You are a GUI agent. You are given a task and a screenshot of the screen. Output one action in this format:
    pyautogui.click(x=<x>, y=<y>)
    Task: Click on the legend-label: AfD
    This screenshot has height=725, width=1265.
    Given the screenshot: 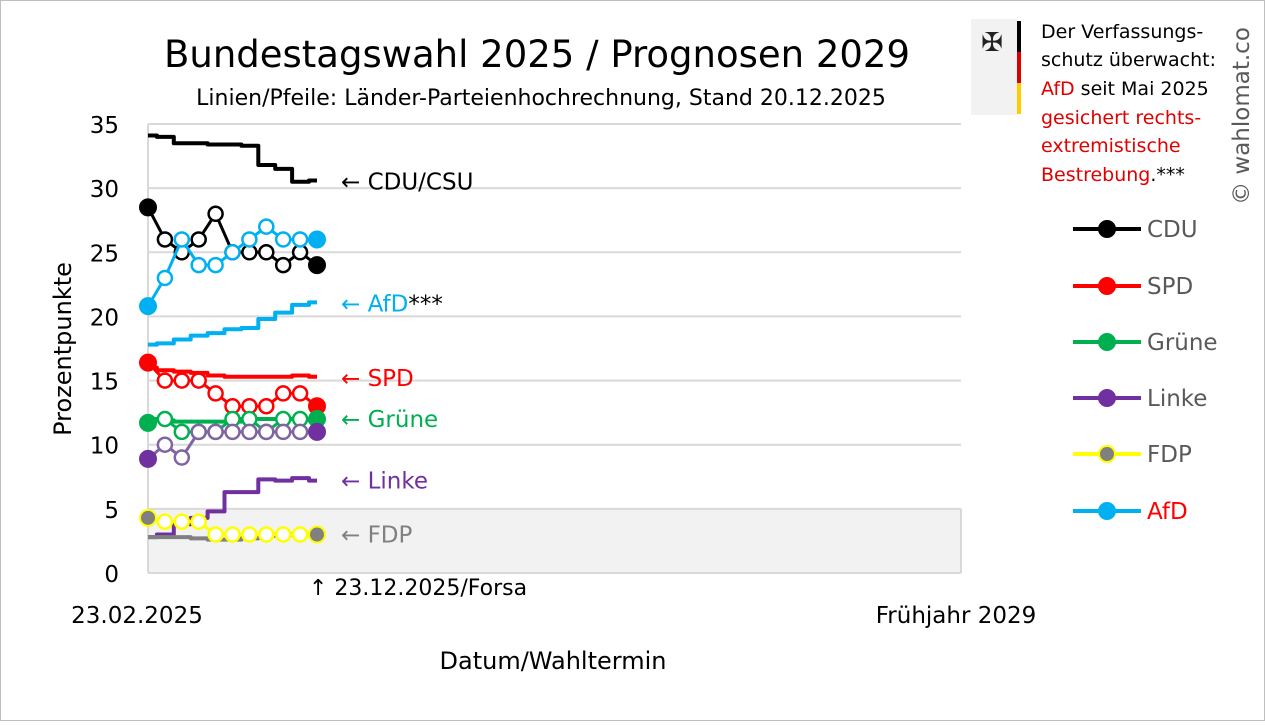 What is the action you would take?
    pyautogui.click(x=1167, y=512)
    